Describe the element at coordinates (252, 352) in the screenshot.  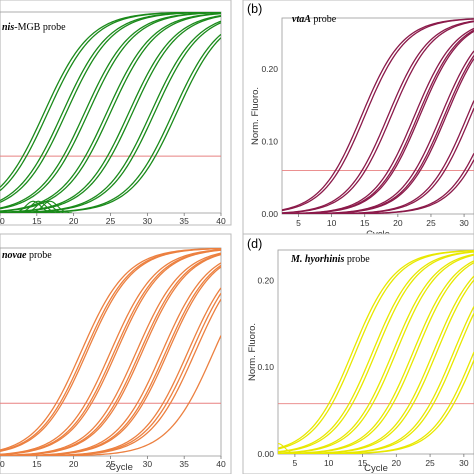
I see `panel-d-ylabel: Norm. Fluoro.` at that location.